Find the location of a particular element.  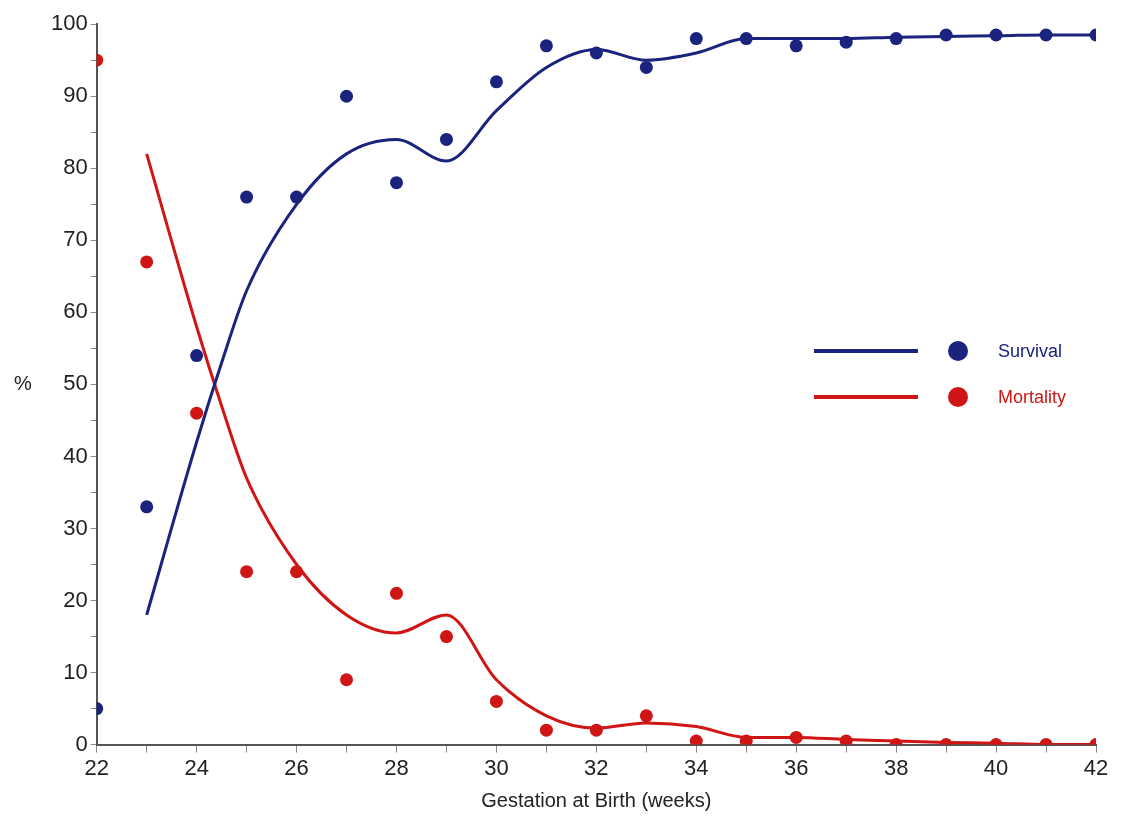

x-tick-label: 22 is located at coordinates (96, 767).